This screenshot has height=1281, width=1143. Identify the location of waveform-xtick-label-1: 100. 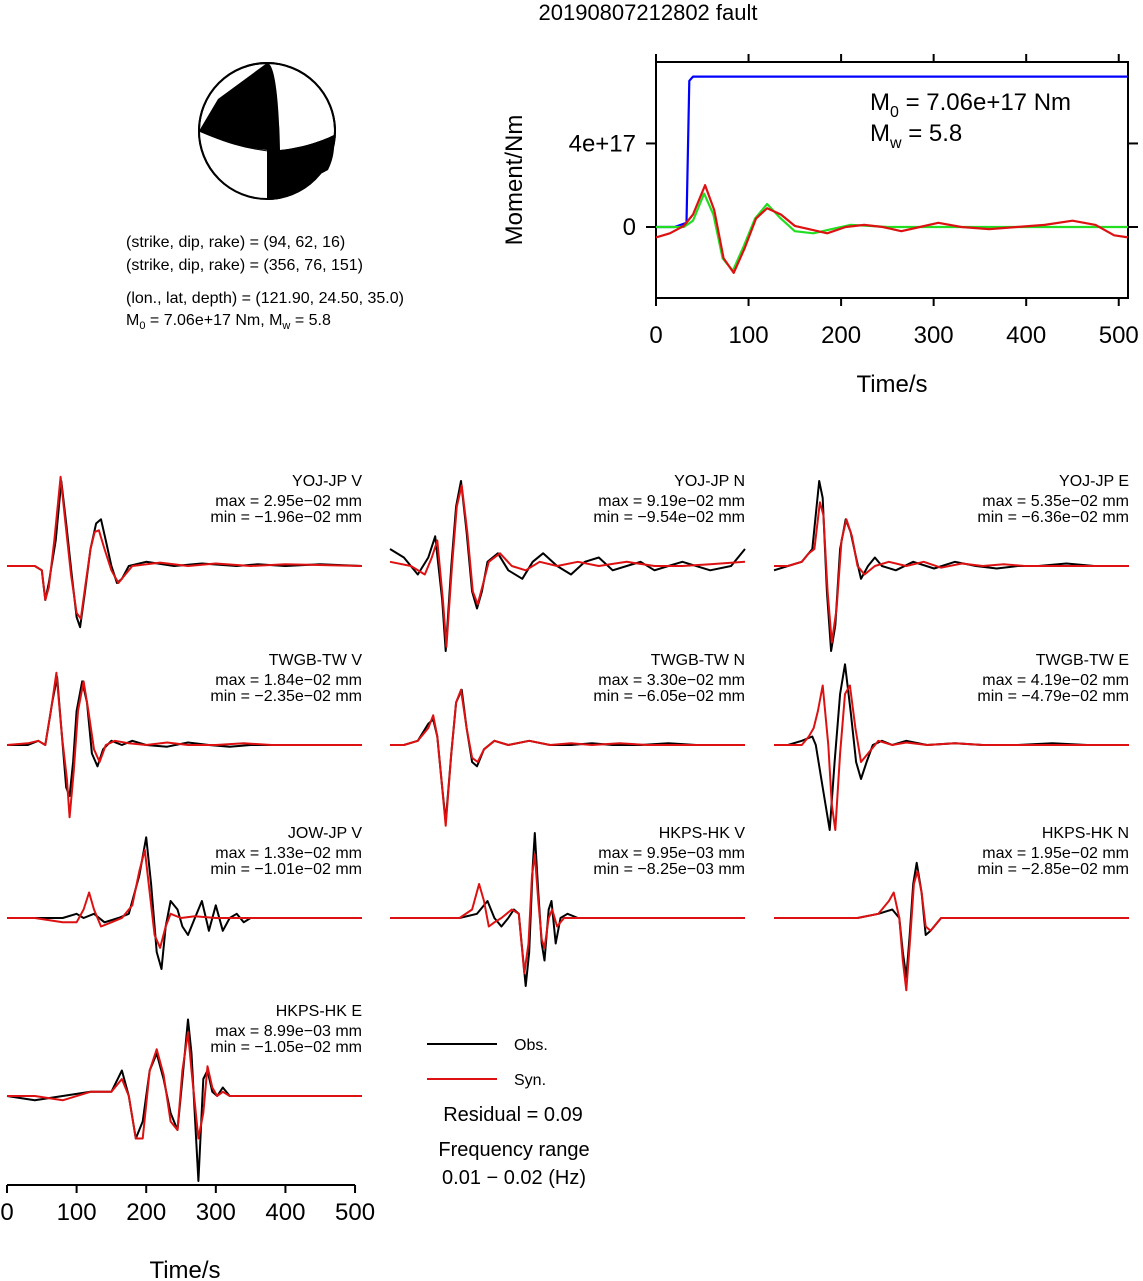
(77, 1212).